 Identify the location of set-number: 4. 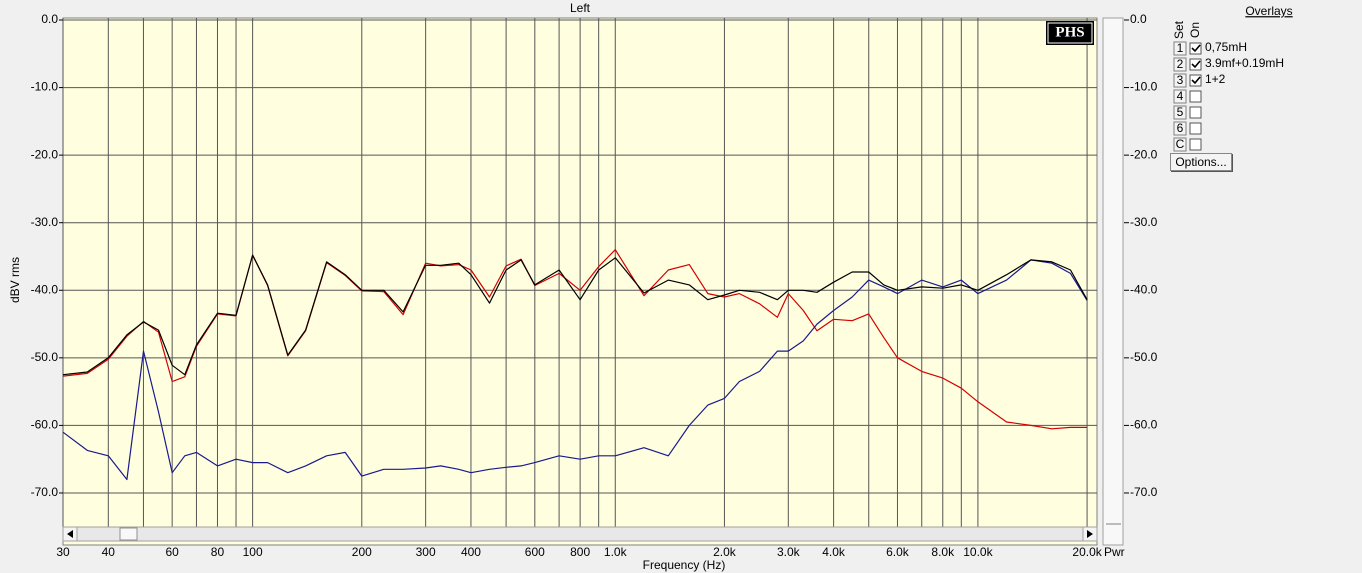
(1180, 96).